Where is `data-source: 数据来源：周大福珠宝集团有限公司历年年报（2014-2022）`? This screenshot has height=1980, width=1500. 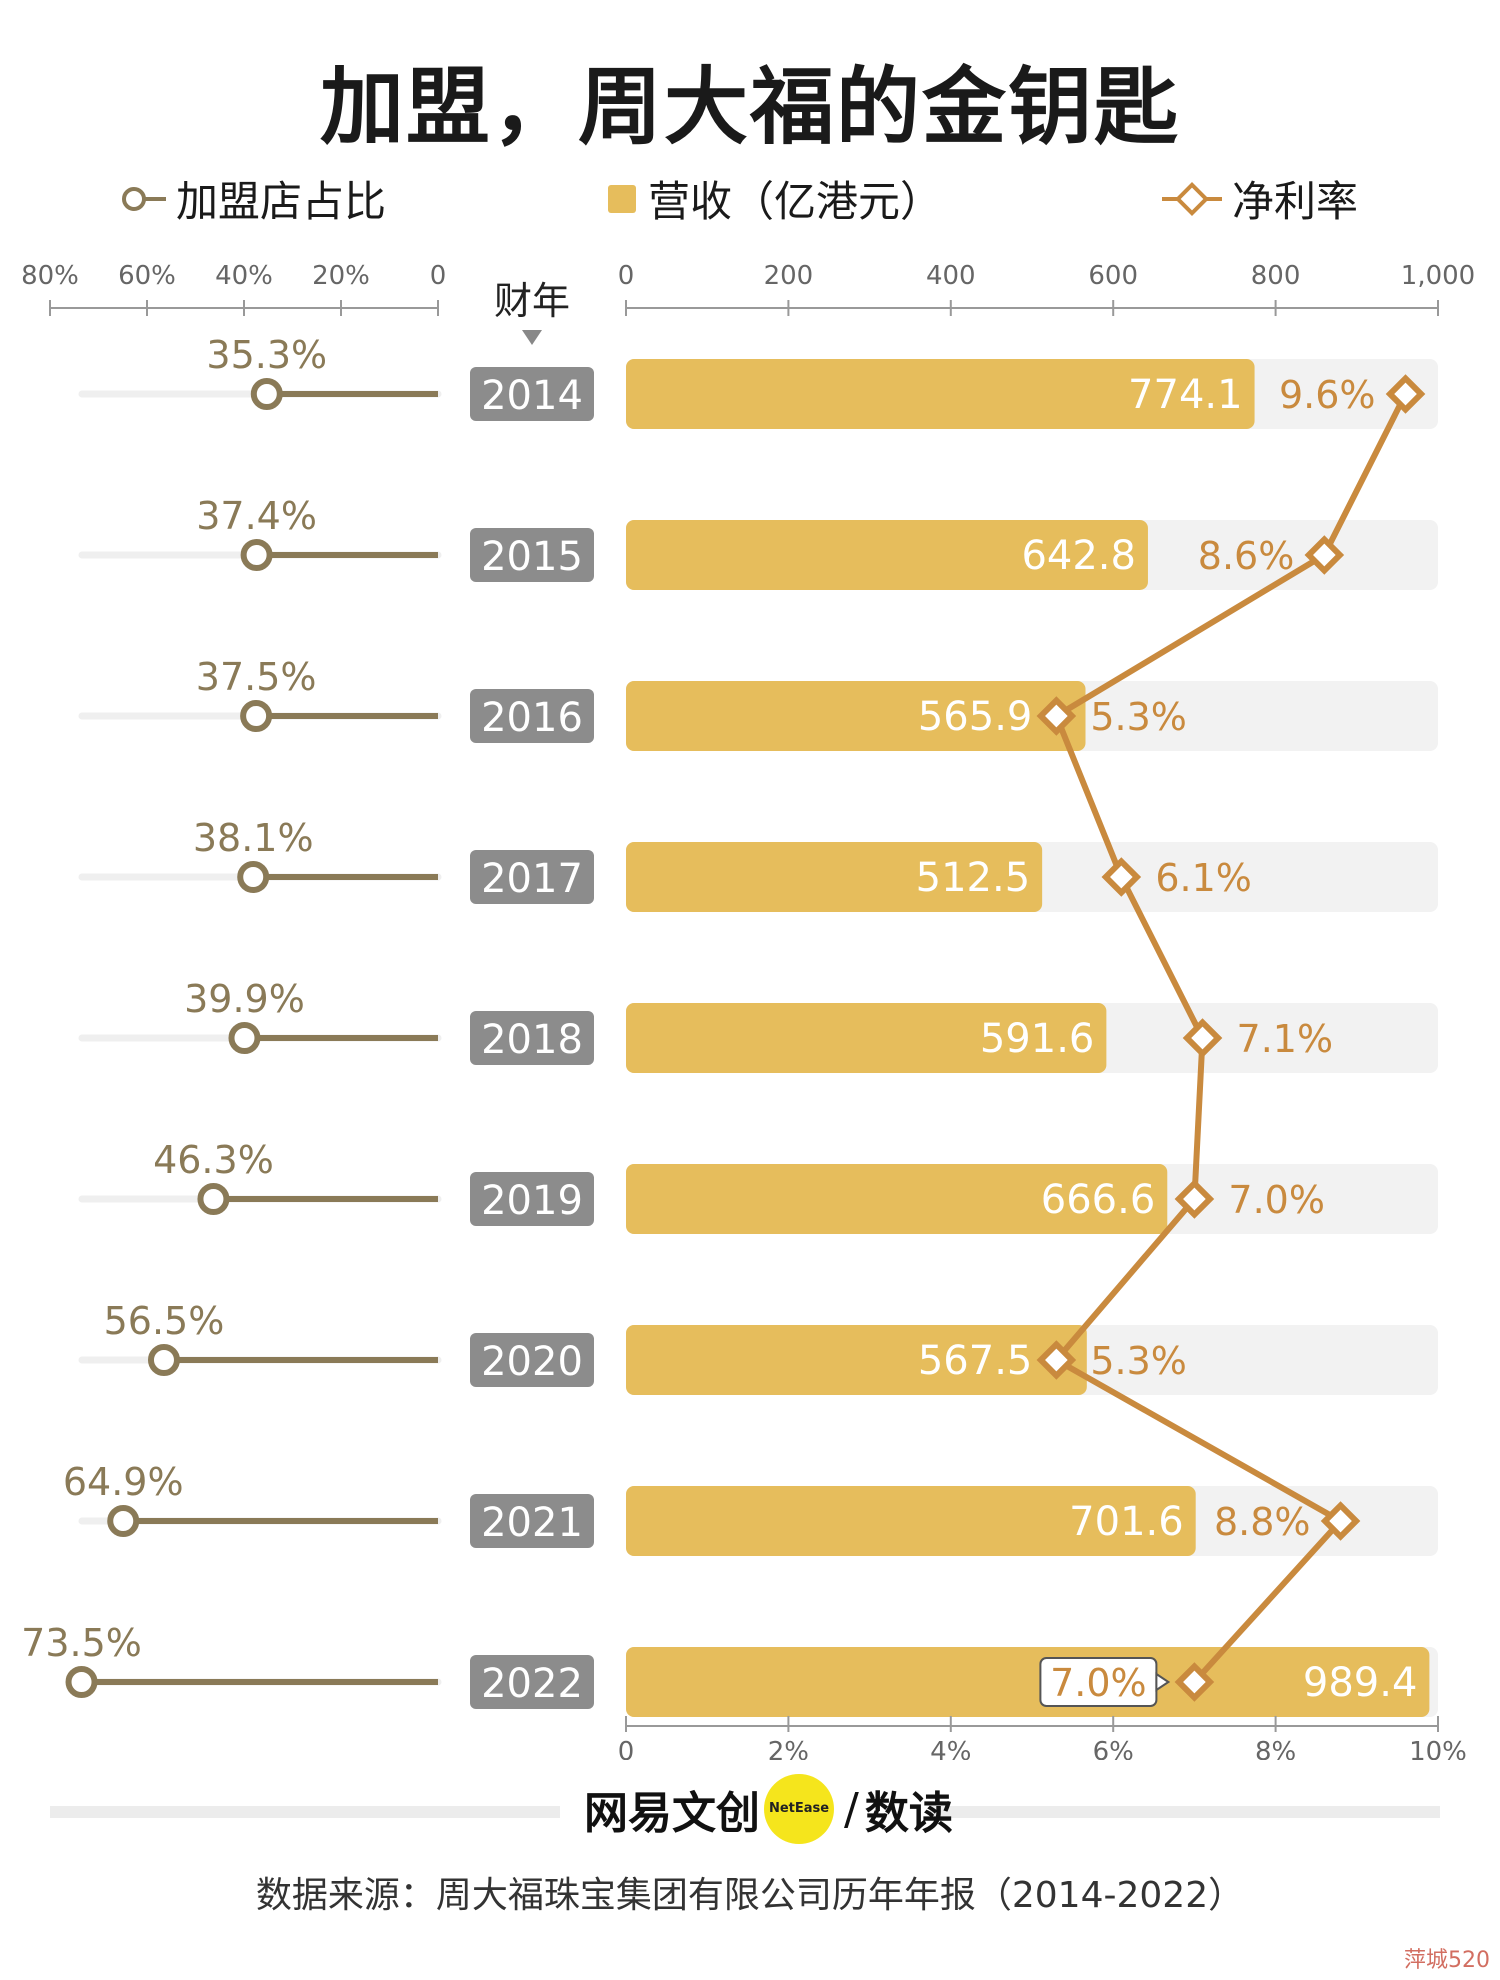 data-source: 数据来源：周大福珠宝集团有限公司历年年报（2014-2022） is located at coordinates (750, 1895).